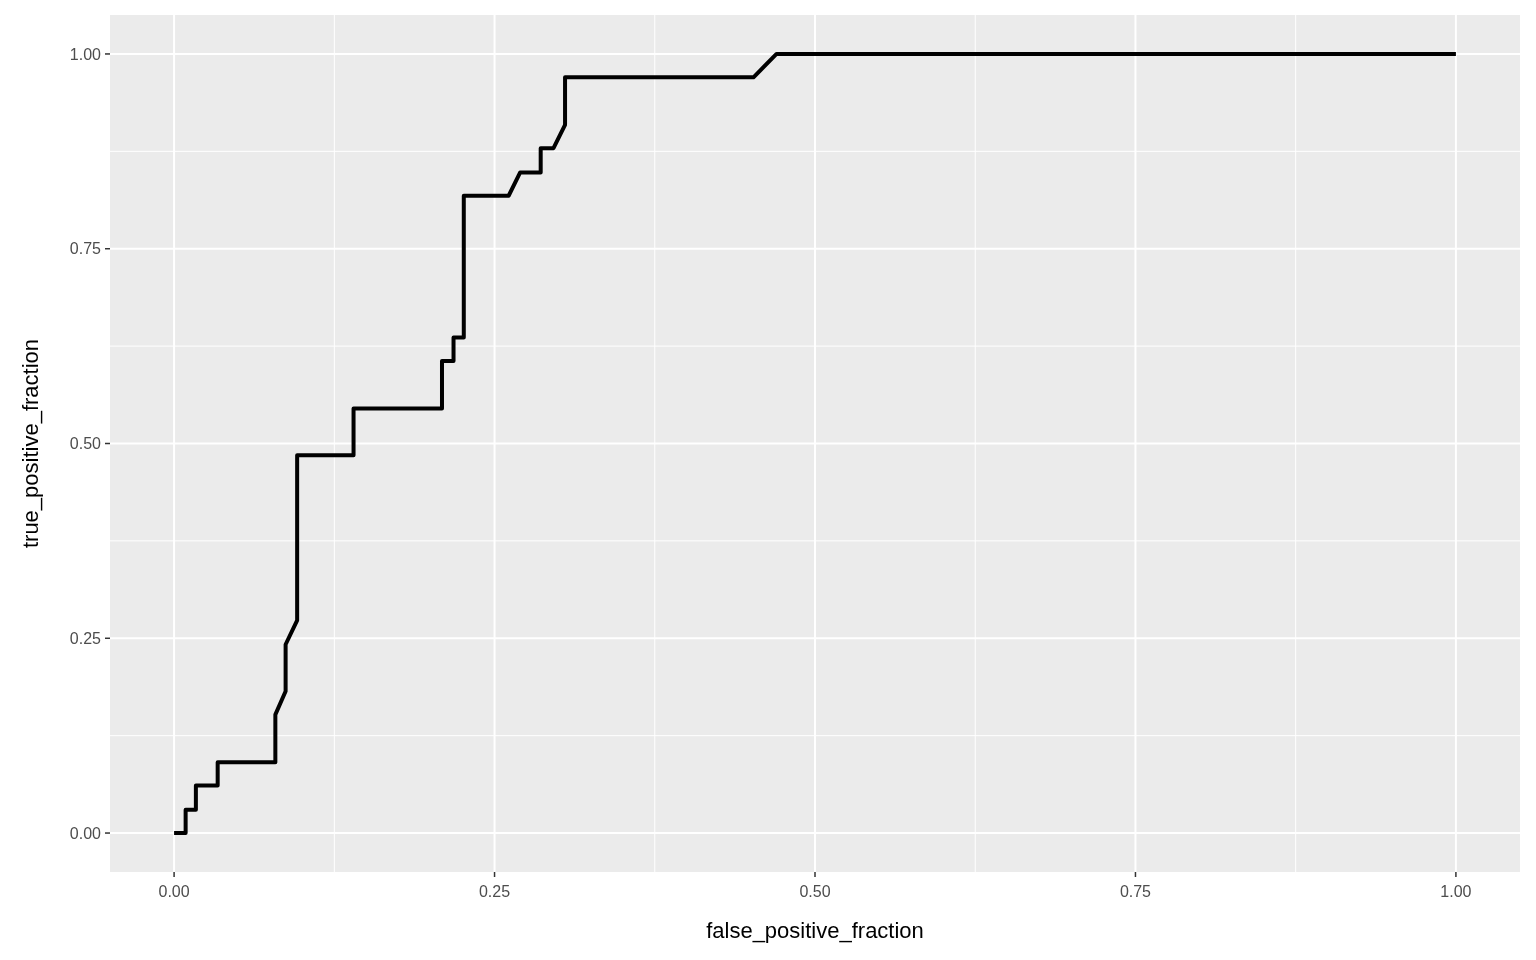  What do you see at coordinates (815, 930) in the screenshot?
I see `x-axis-title: false_positive_fraction` at bounding box center [815, 930].